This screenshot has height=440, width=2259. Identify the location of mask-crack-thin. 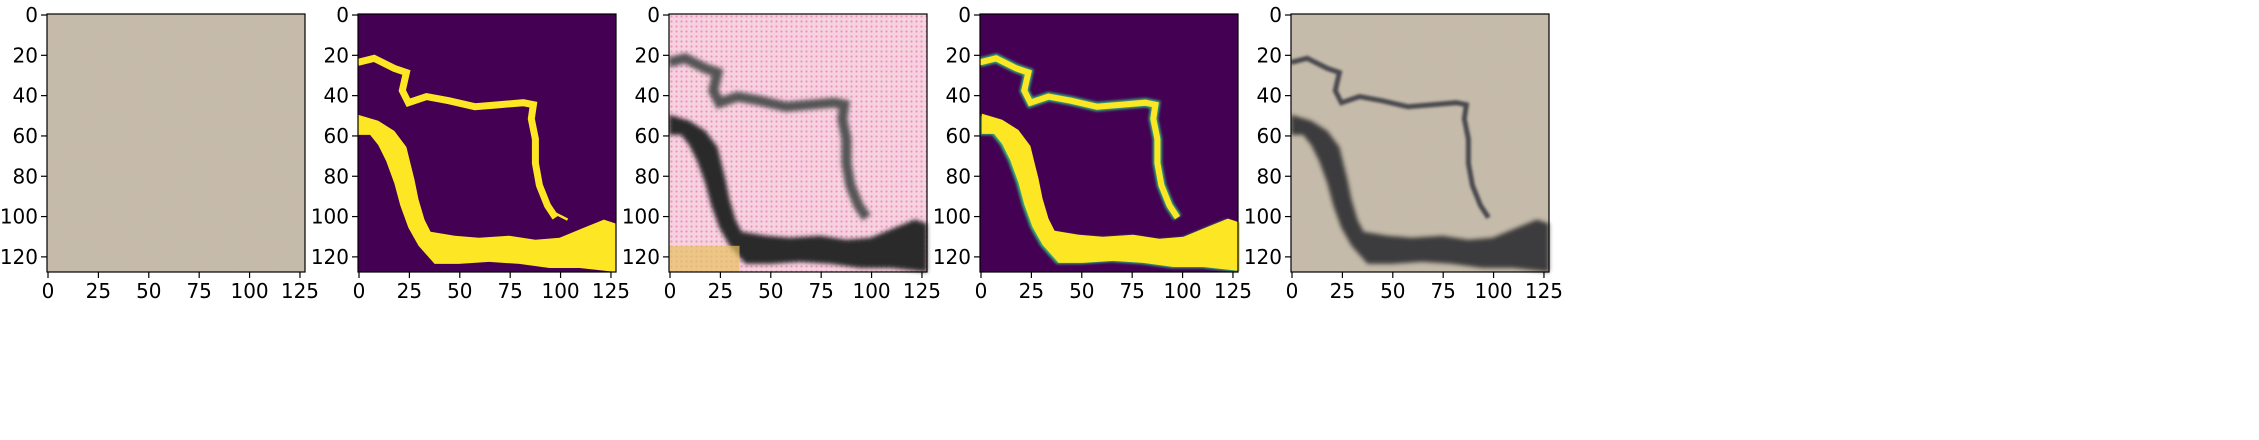
(549, 169).